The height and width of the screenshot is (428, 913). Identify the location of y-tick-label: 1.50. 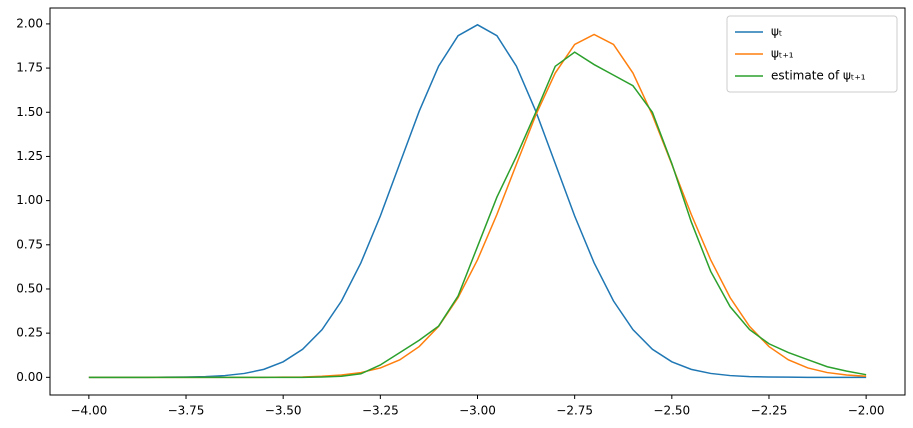
(29, 112).